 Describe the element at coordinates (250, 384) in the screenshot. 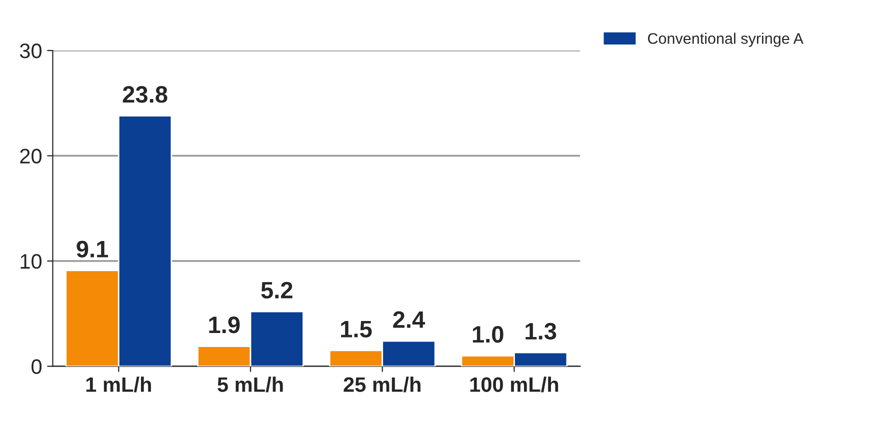

I see `x-tick-label: 5 mL/h` at that location.